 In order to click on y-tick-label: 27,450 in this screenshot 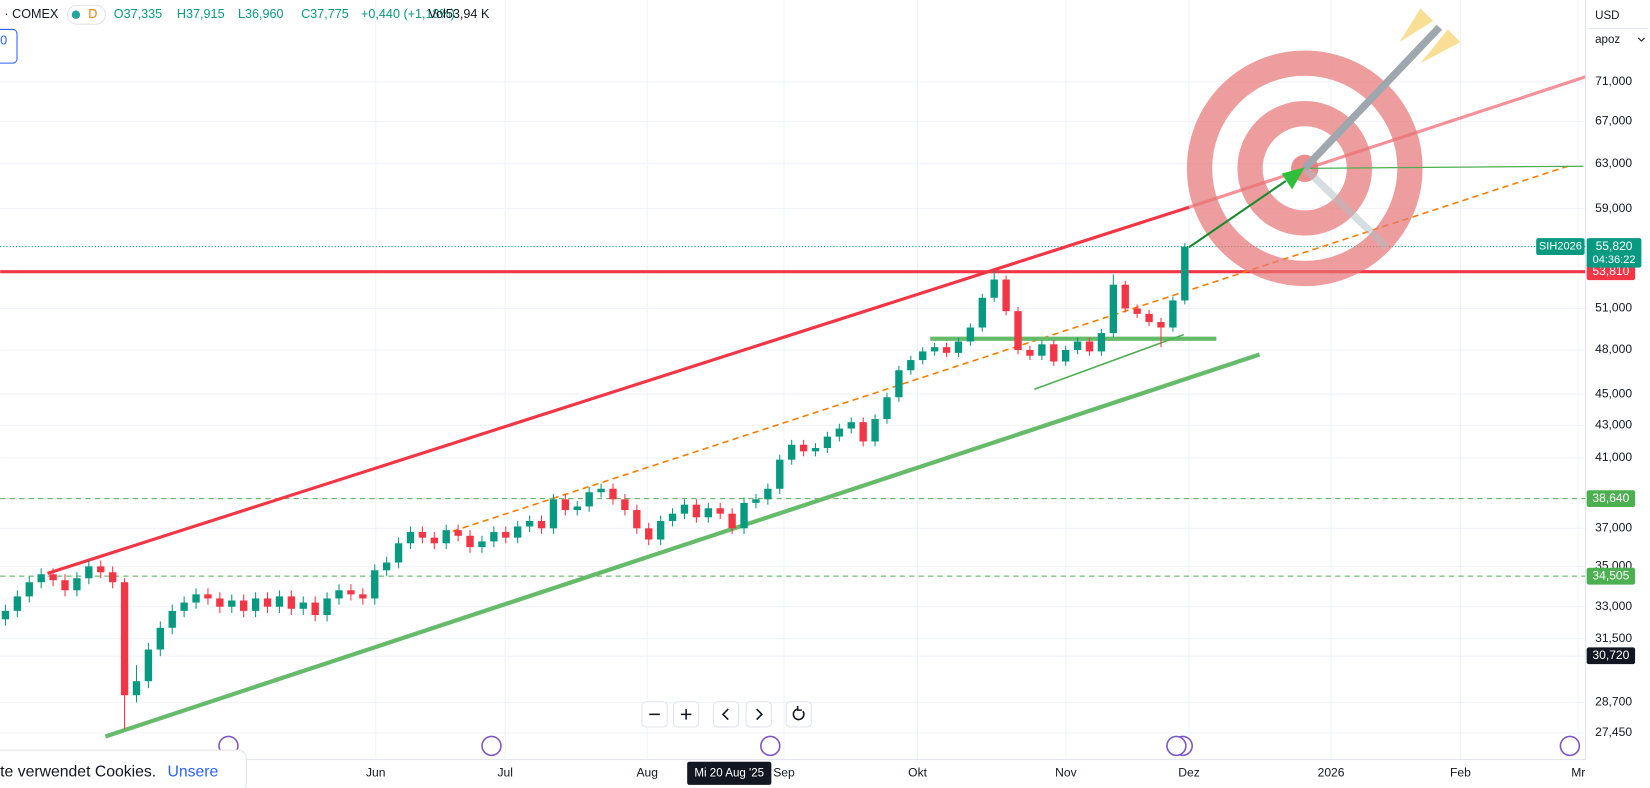, I will do `click(1613, 732)`.